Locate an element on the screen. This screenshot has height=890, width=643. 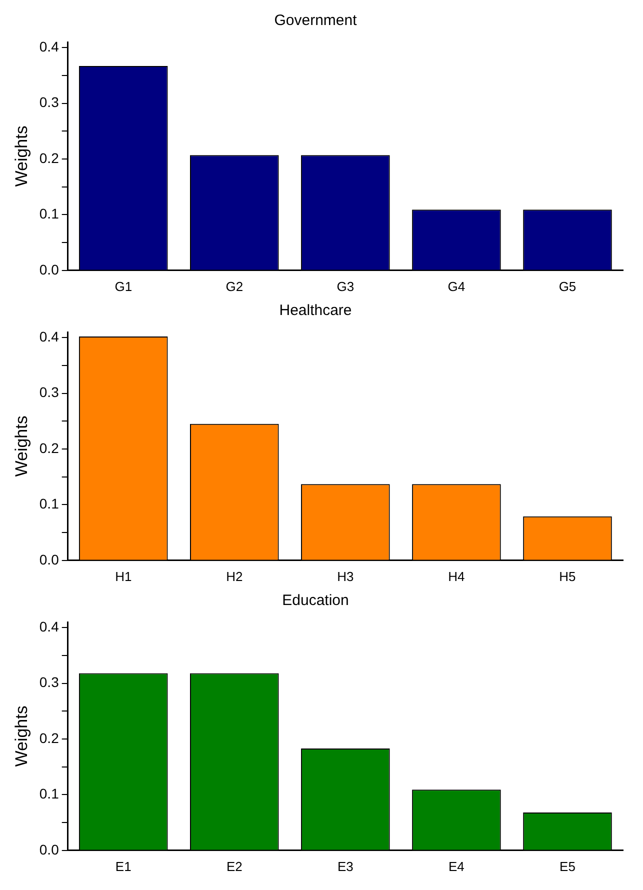
chart-title: Government is located at coordinates (316, 21).